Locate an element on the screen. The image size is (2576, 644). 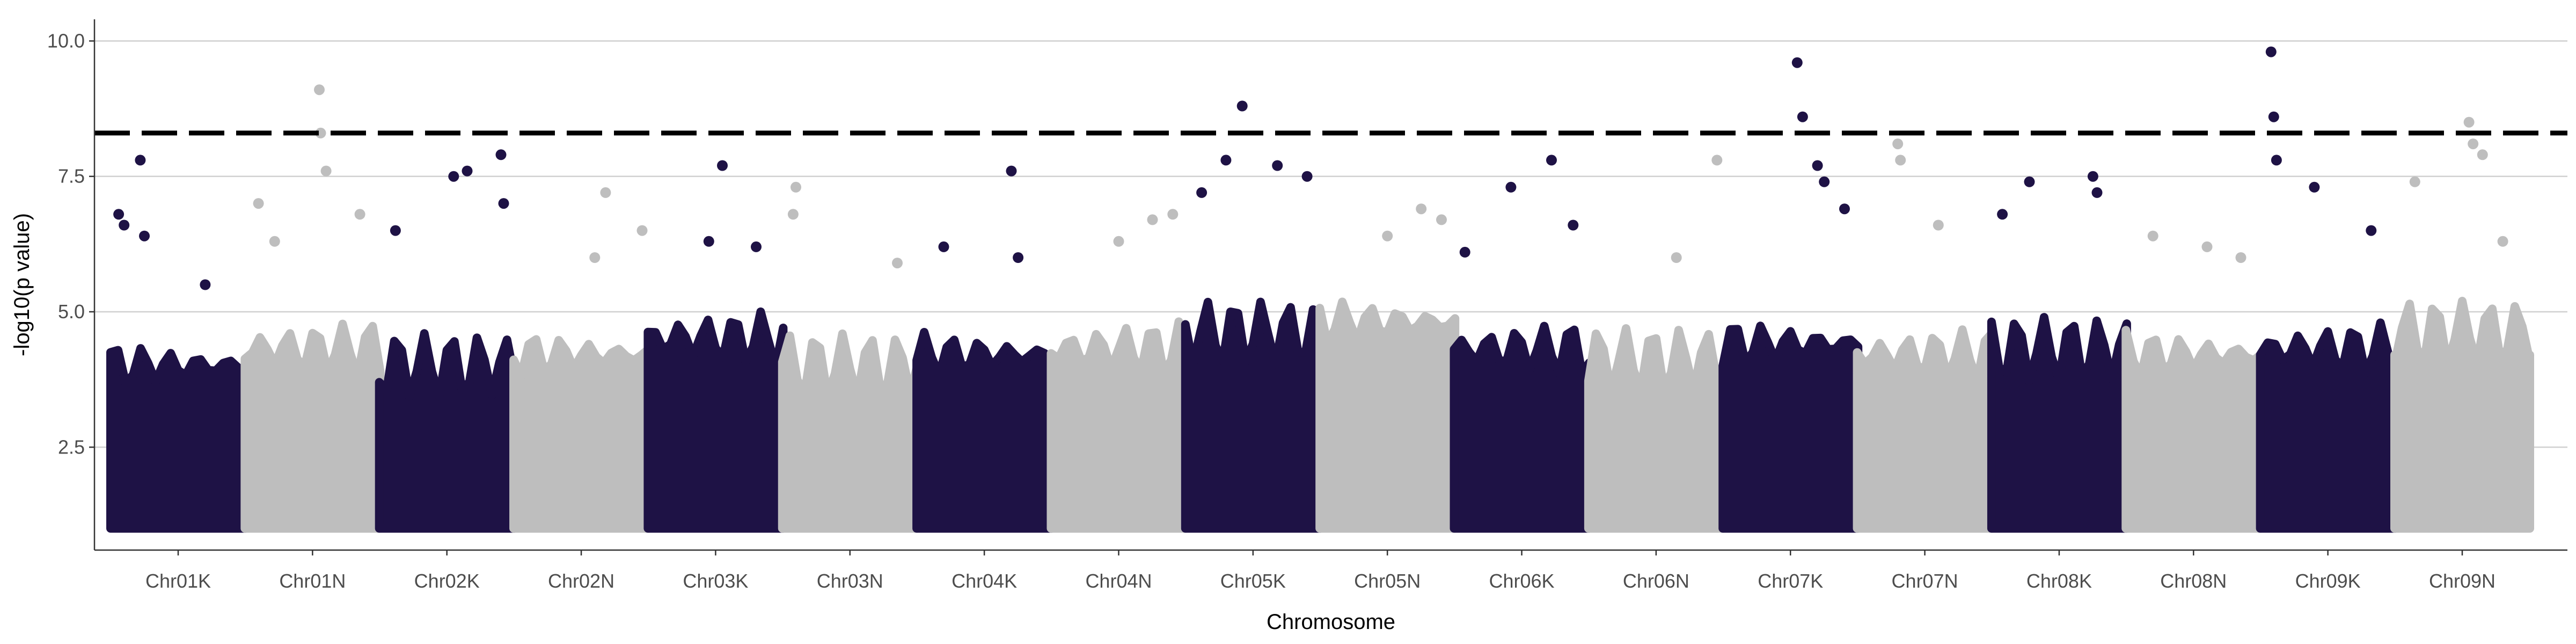
band-Chr01K is located at coordinates (178, 438).